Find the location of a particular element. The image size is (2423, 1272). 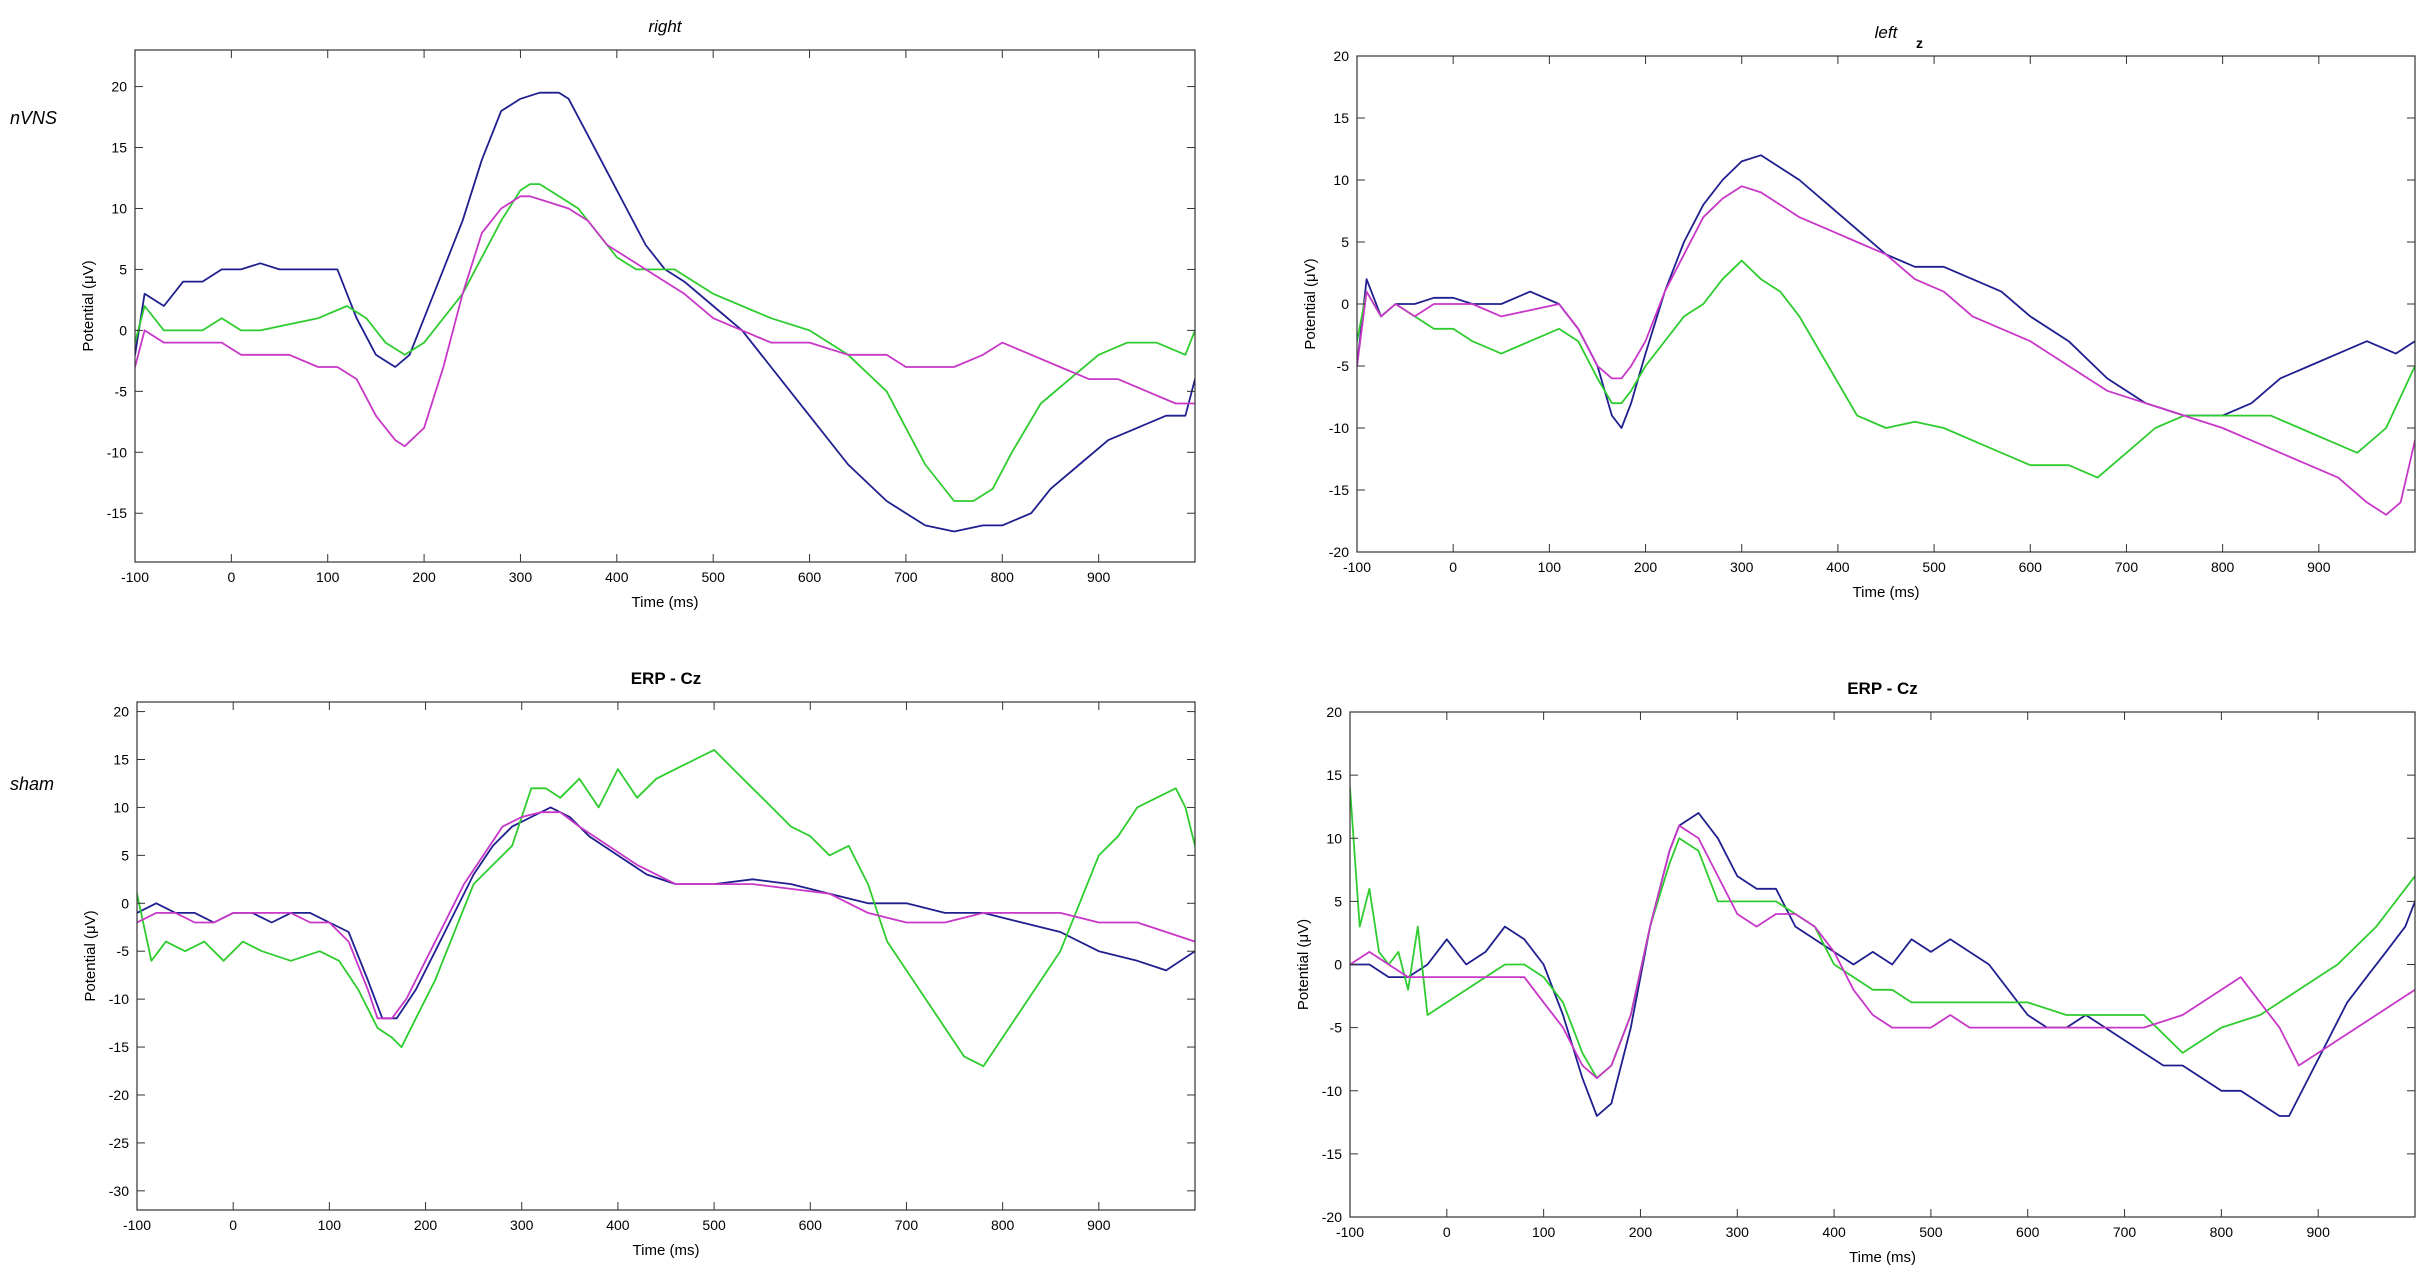

row-label-sham: sham is located at coordinates (32, 784).